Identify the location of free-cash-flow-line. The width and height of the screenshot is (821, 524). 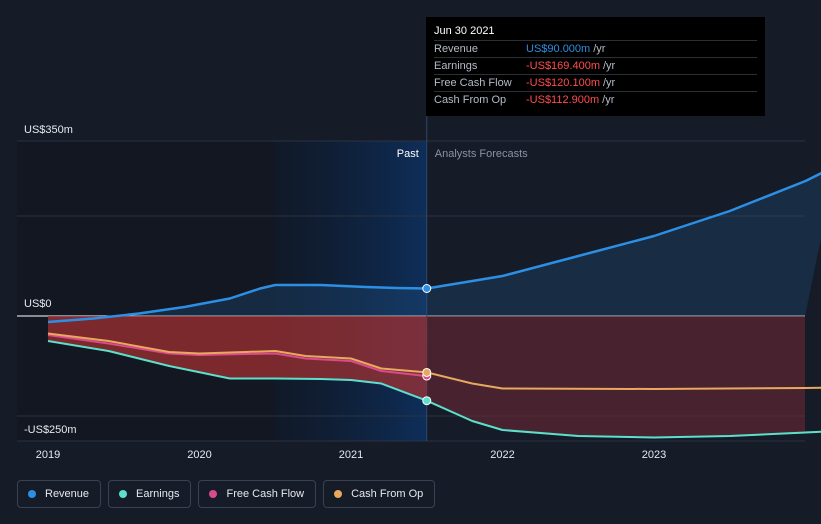
(237, 356).